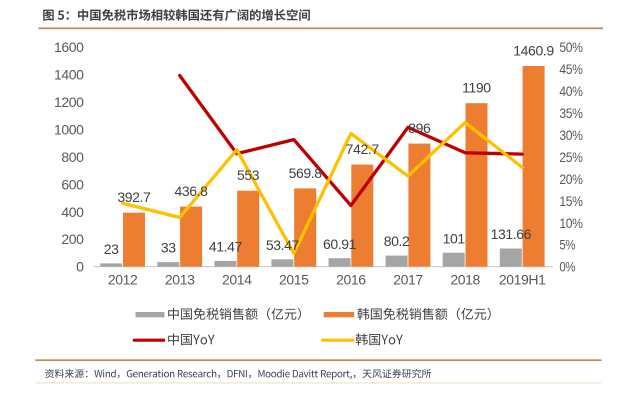  I want to click on svg-text: 35%, so click(570, 113).